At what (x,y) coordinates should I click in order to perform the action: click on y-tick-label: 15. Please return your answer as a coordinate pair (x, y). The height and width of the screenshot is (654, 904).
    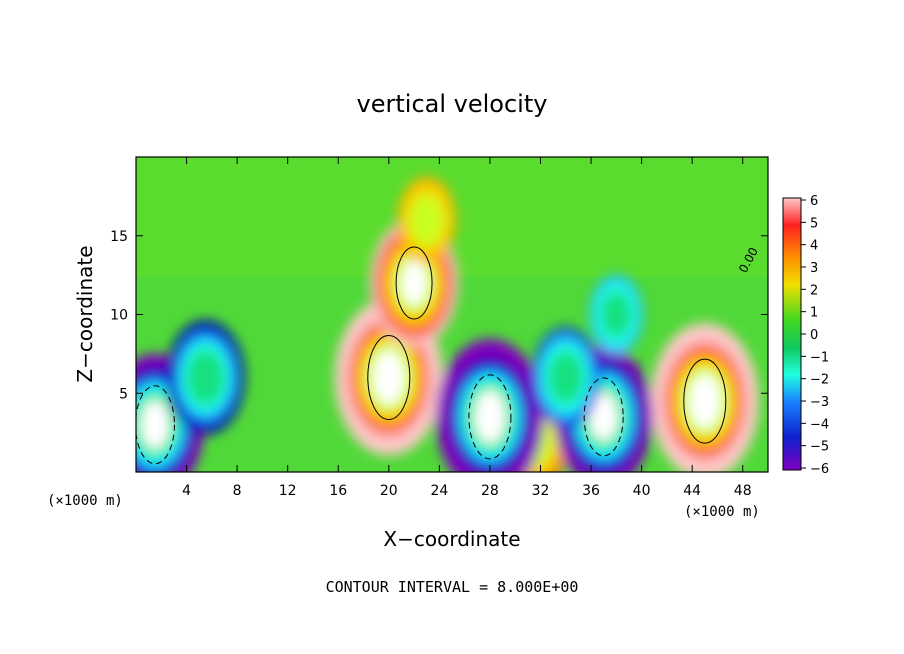
    Looking at the image, I should click on (119, 237).